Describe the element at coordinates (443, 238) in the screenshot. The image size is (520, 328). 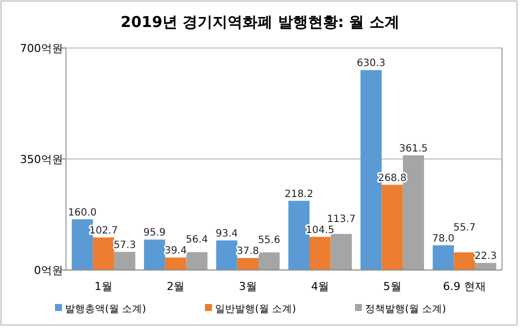
I see `data-label: 78.0` at that location.